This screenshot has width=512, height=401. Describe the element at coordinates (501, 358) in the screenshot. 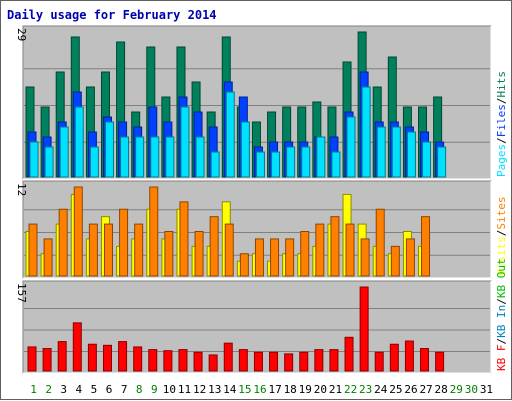

I see `legend-item-kb-f: KB F` at that location.